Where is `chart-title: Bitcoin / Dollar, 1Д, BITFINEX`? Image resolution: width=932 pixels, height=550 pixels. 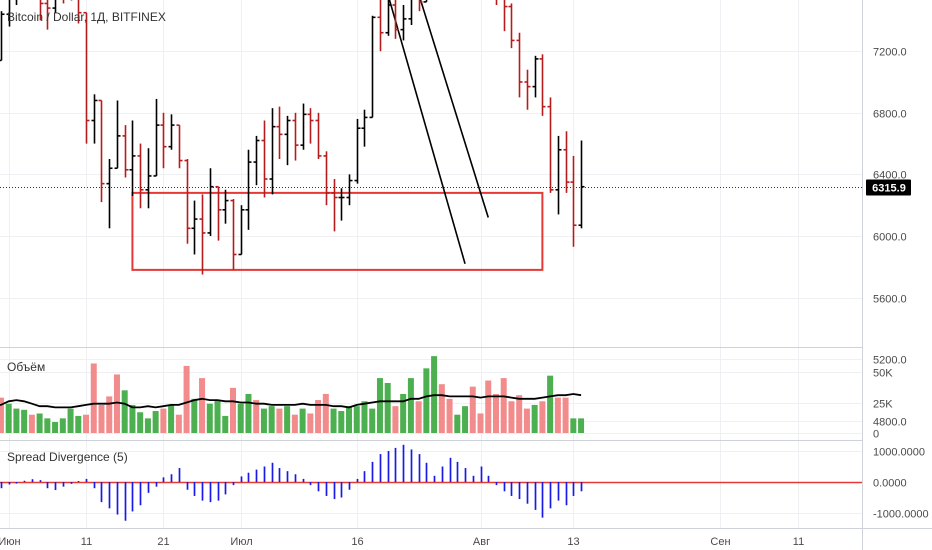 chart-title: Bitcoin / Dollar, 1Д, BITFINEX is located at coordinates (86, 17).